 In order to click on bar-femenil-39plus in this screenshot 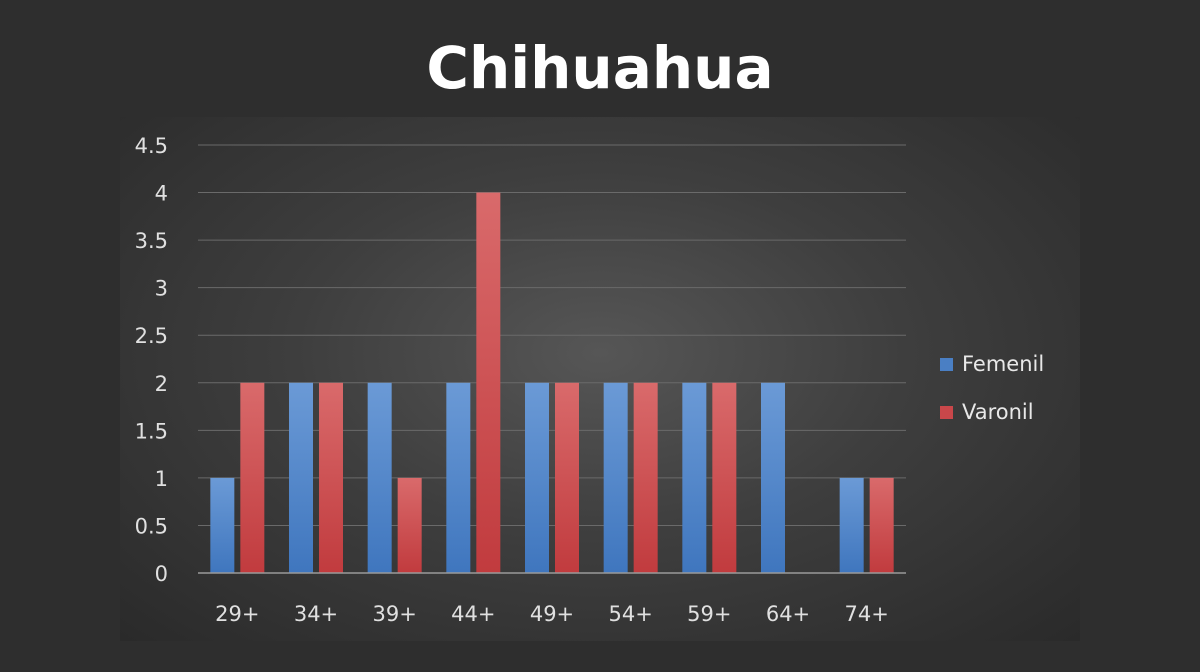, I will do `click(379, 477)`.